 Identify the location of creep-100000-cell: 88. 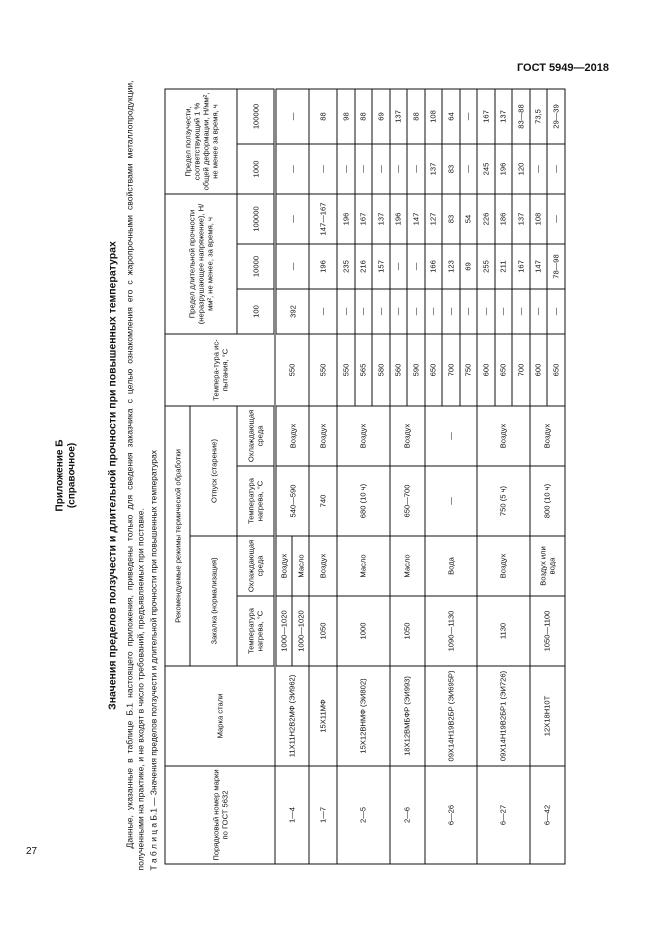
(323, 116).